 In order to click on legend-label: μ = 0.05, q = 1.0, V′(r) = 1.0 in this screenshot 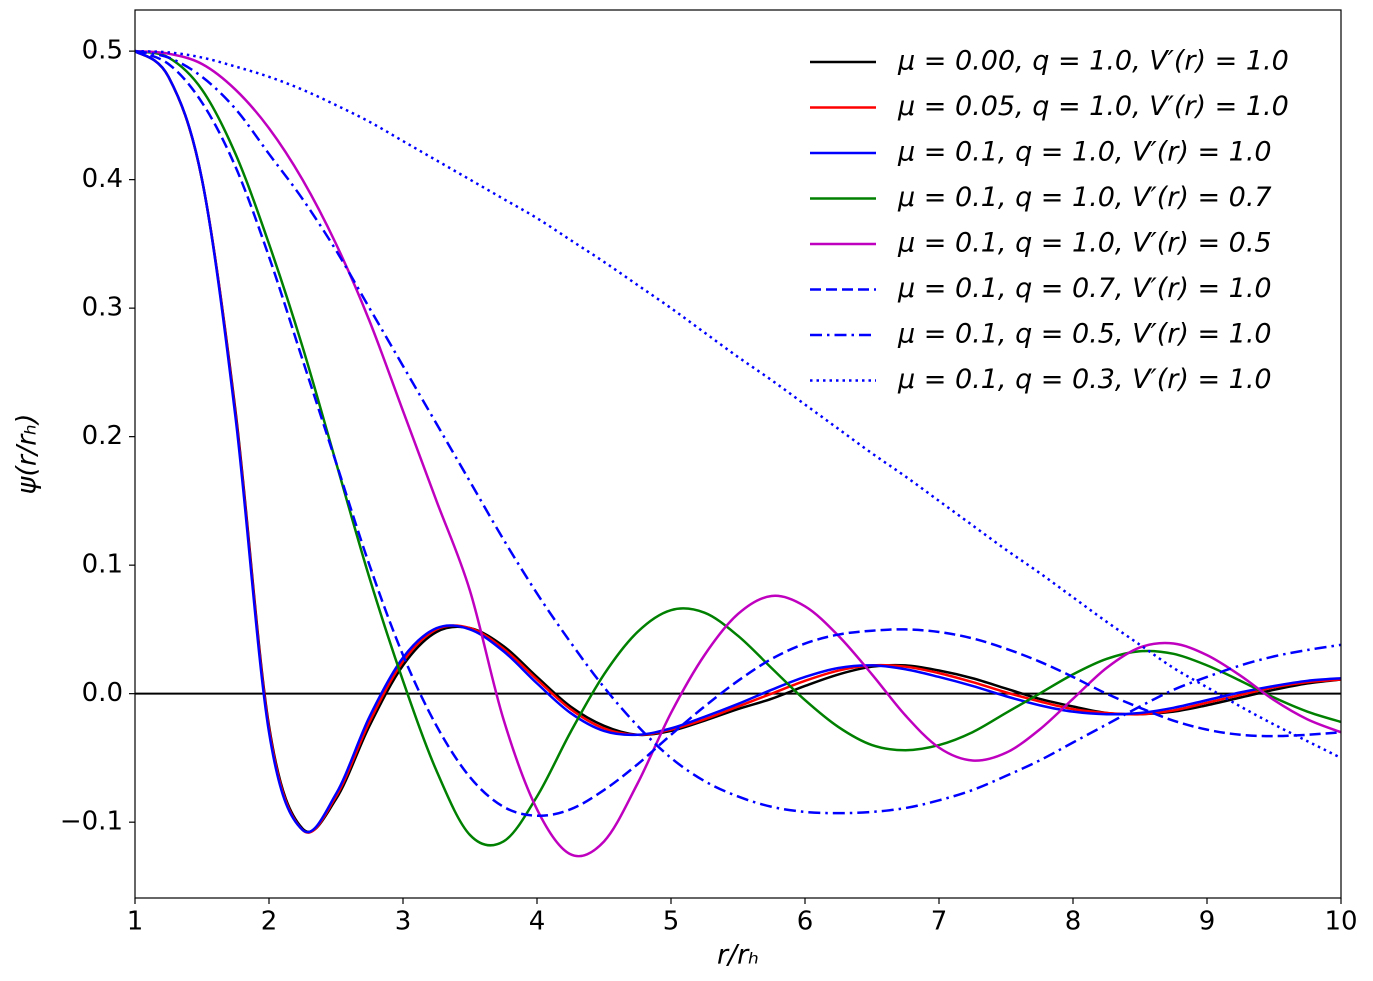, I will do `click(1093, 106)`.